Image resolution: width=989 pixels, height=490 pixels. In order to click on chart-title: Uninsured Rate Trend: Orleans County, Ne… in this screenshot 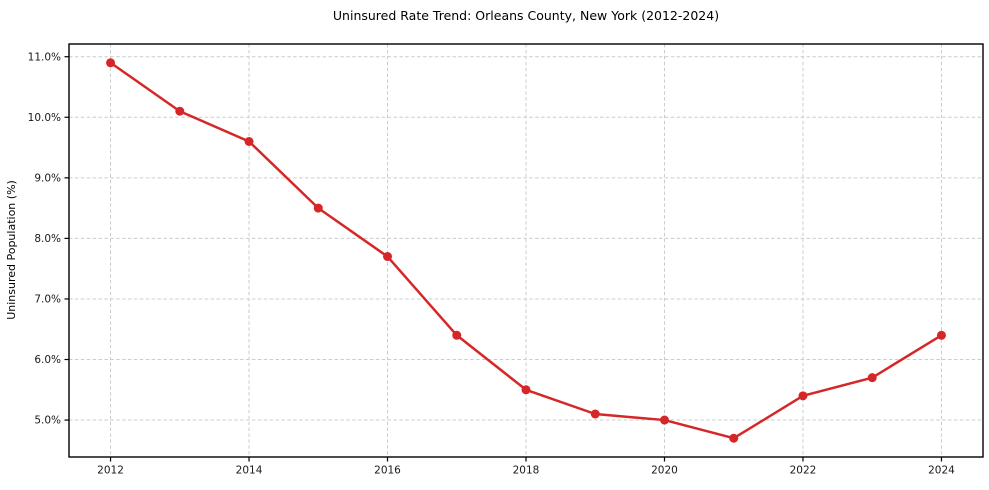, I will do `click(526, 15)`.